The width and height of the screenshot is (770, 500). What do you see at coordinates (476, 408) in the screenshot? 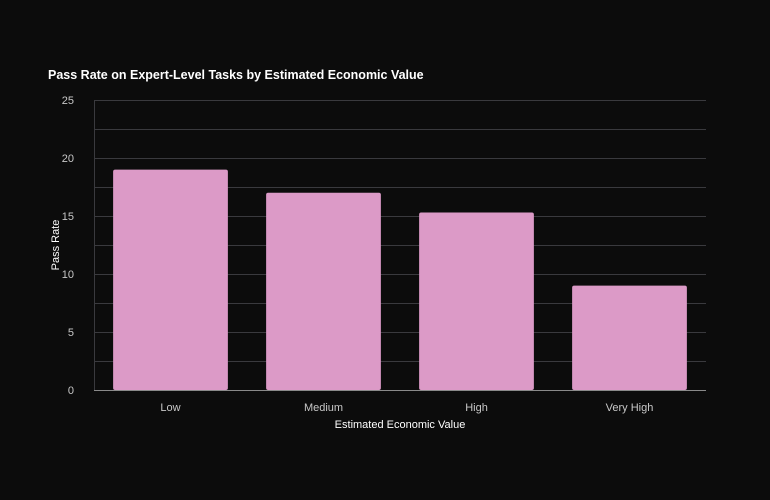
I see `x-tick-label: High` at bounding box center [476, 408].